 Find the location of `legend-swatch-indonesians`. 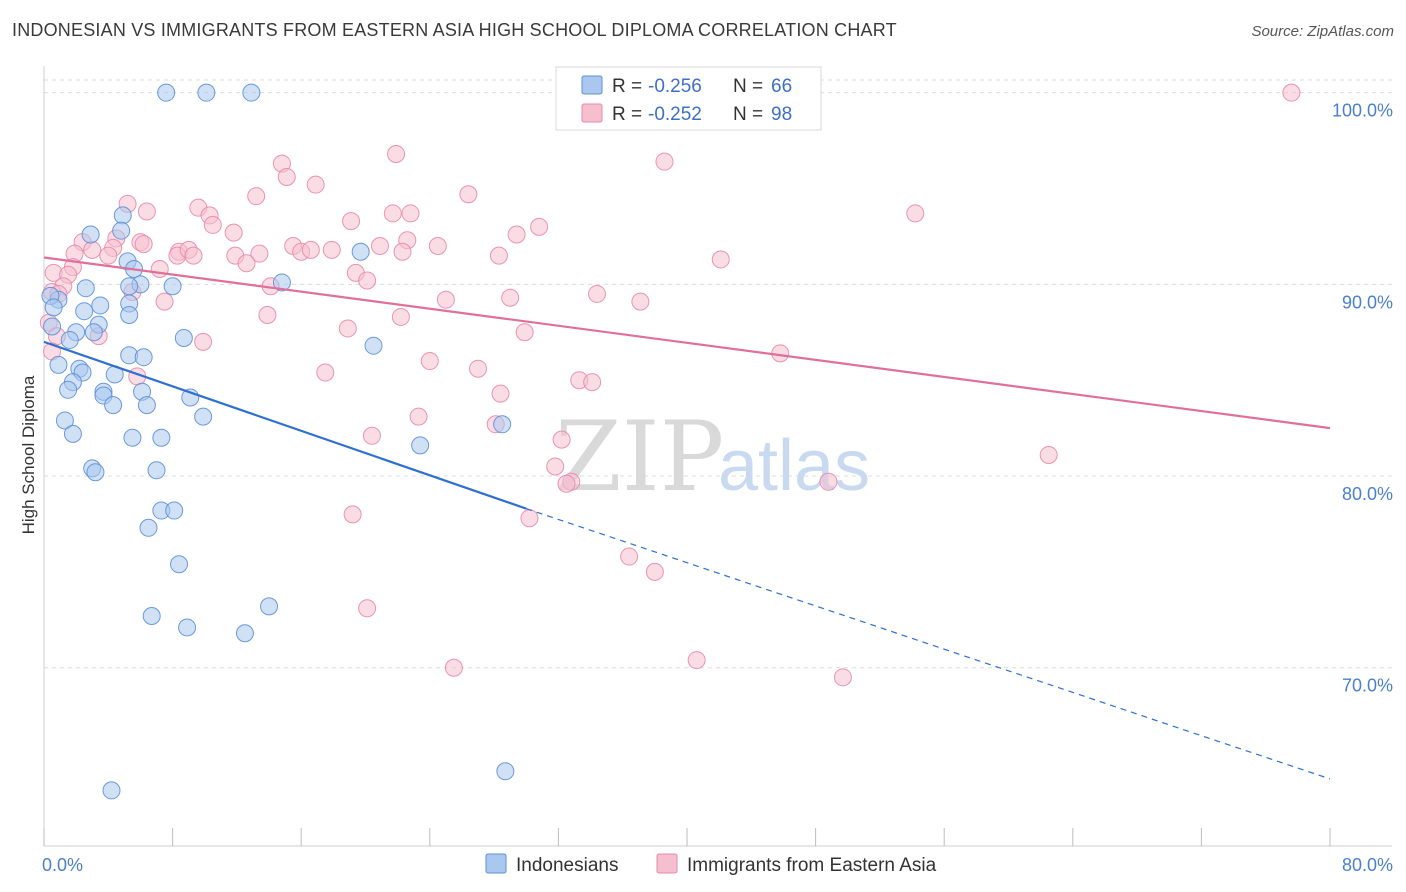

legend-swatch-indonesians is located at coordinates (592, 85).